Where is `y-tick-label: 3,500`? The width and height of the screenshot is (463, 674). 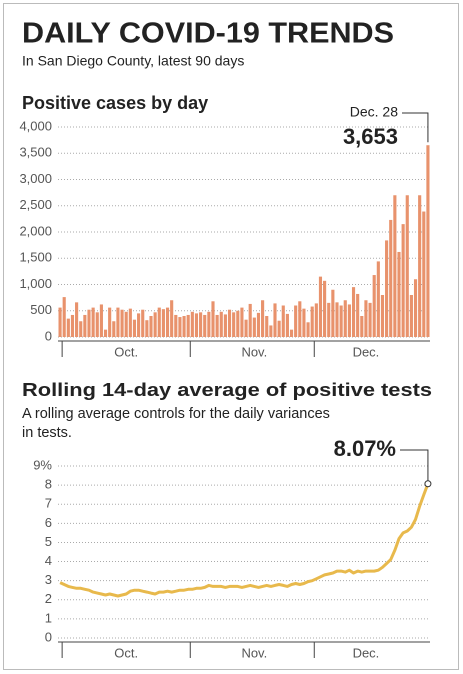
y-tick-label: 3,500 is located at coordinates (35, 152).